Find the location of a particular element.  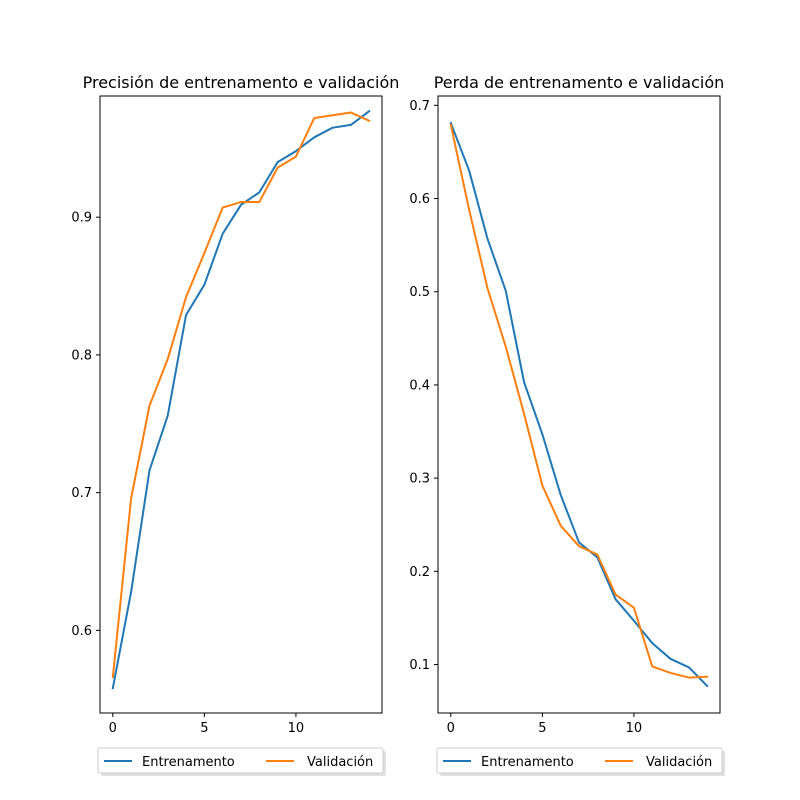

loss-legend: Entrenamento Validación is located at coordinates (580, 761).